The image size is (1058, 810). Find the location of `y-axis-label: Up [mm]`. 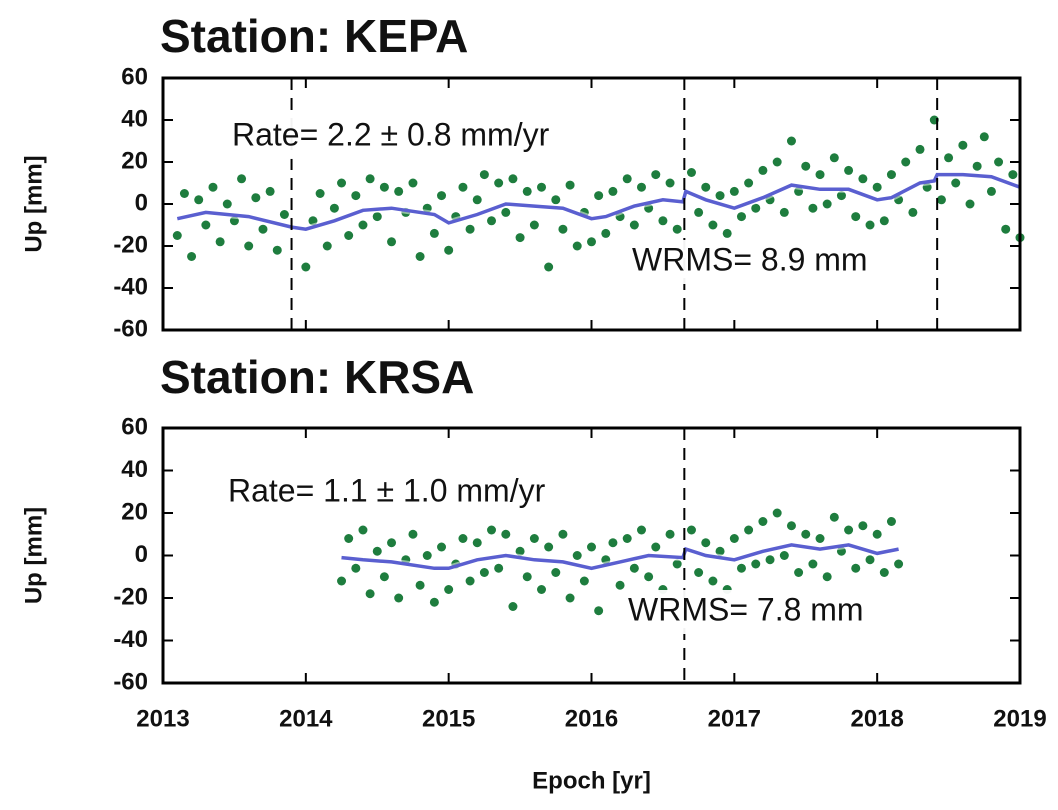

y-axis-label: Up [mm] is located at coordinates (33, 555).